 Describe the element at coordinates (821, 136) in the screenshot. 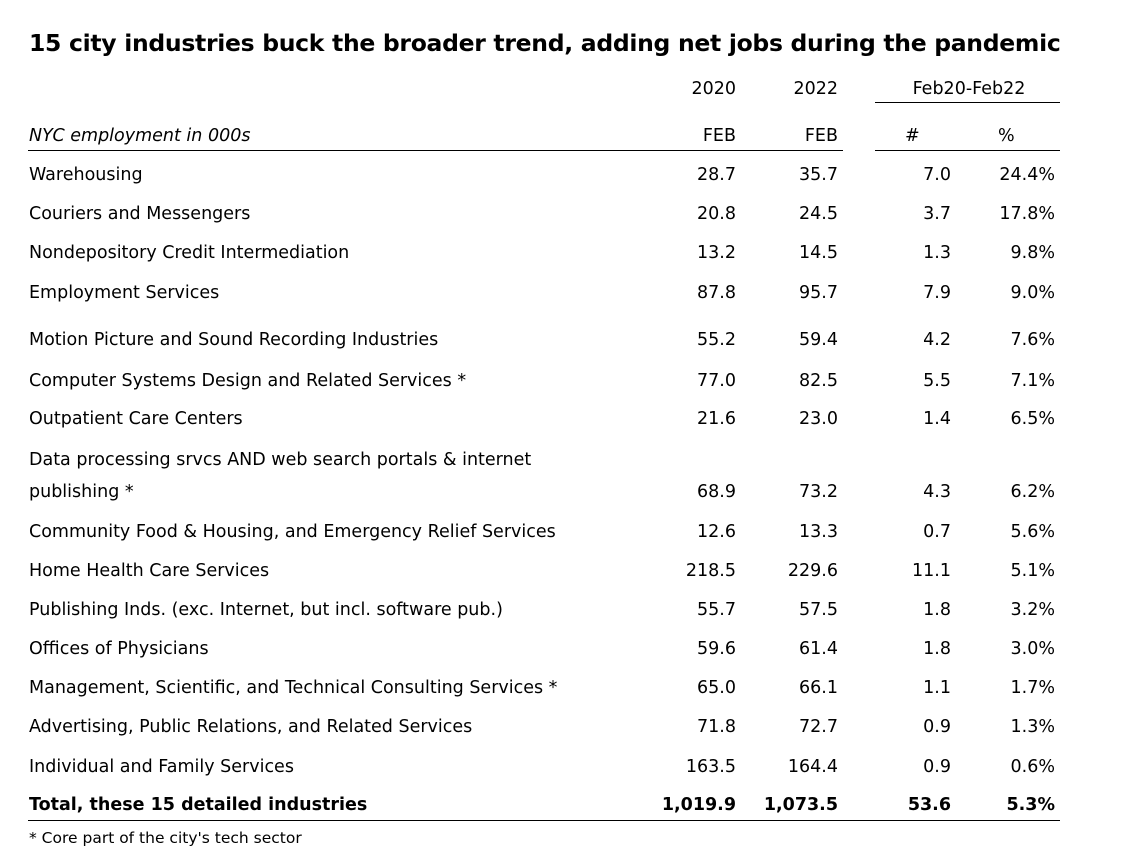

I see `header-month-2022: FEB` at that location.